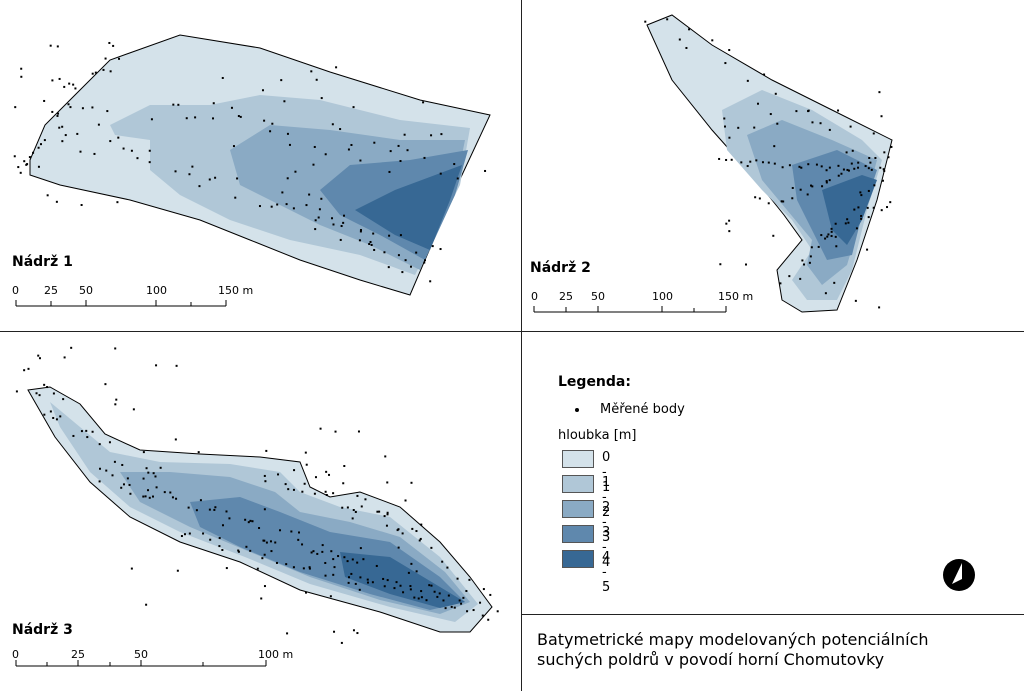 This screenshot has height=691, width=1024. Describe the element at coordinates (594, 382) in the screenshot. I see `legend-title: Legenda:` at that location.